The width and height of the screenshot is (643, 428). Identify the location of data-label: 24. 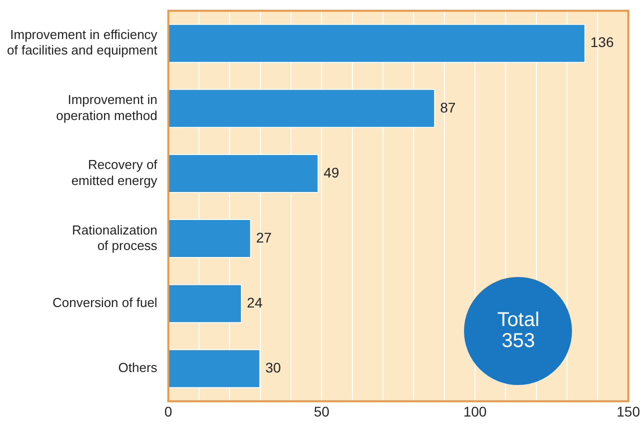
(254, 302).